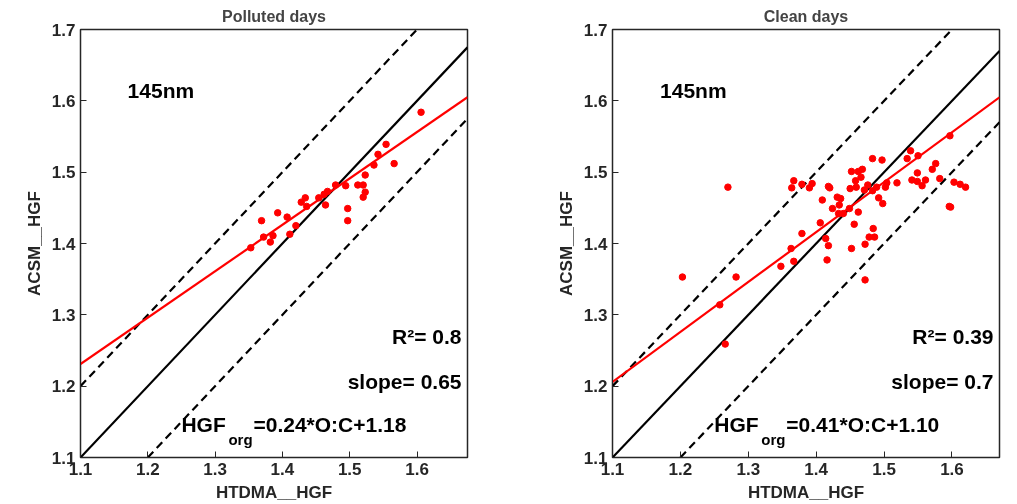 Image resolution: width=1017 pixels, height=504 pixels. I want to click on annotation: slope= 0.65, so click(404, 382).